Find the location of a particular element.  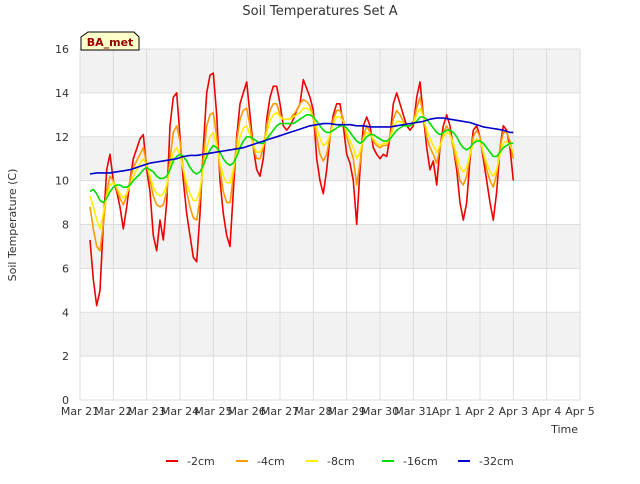

x-tick-label: Mar 29 is located at coordinates (347, 411).